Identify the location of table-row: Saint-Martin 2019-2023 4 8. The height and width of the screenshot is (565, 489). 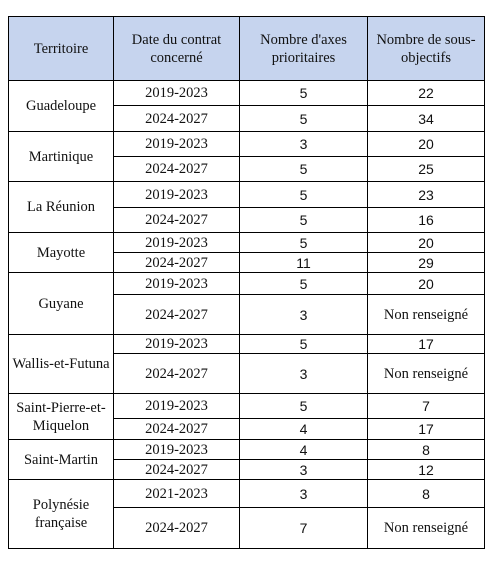
(246, 459).